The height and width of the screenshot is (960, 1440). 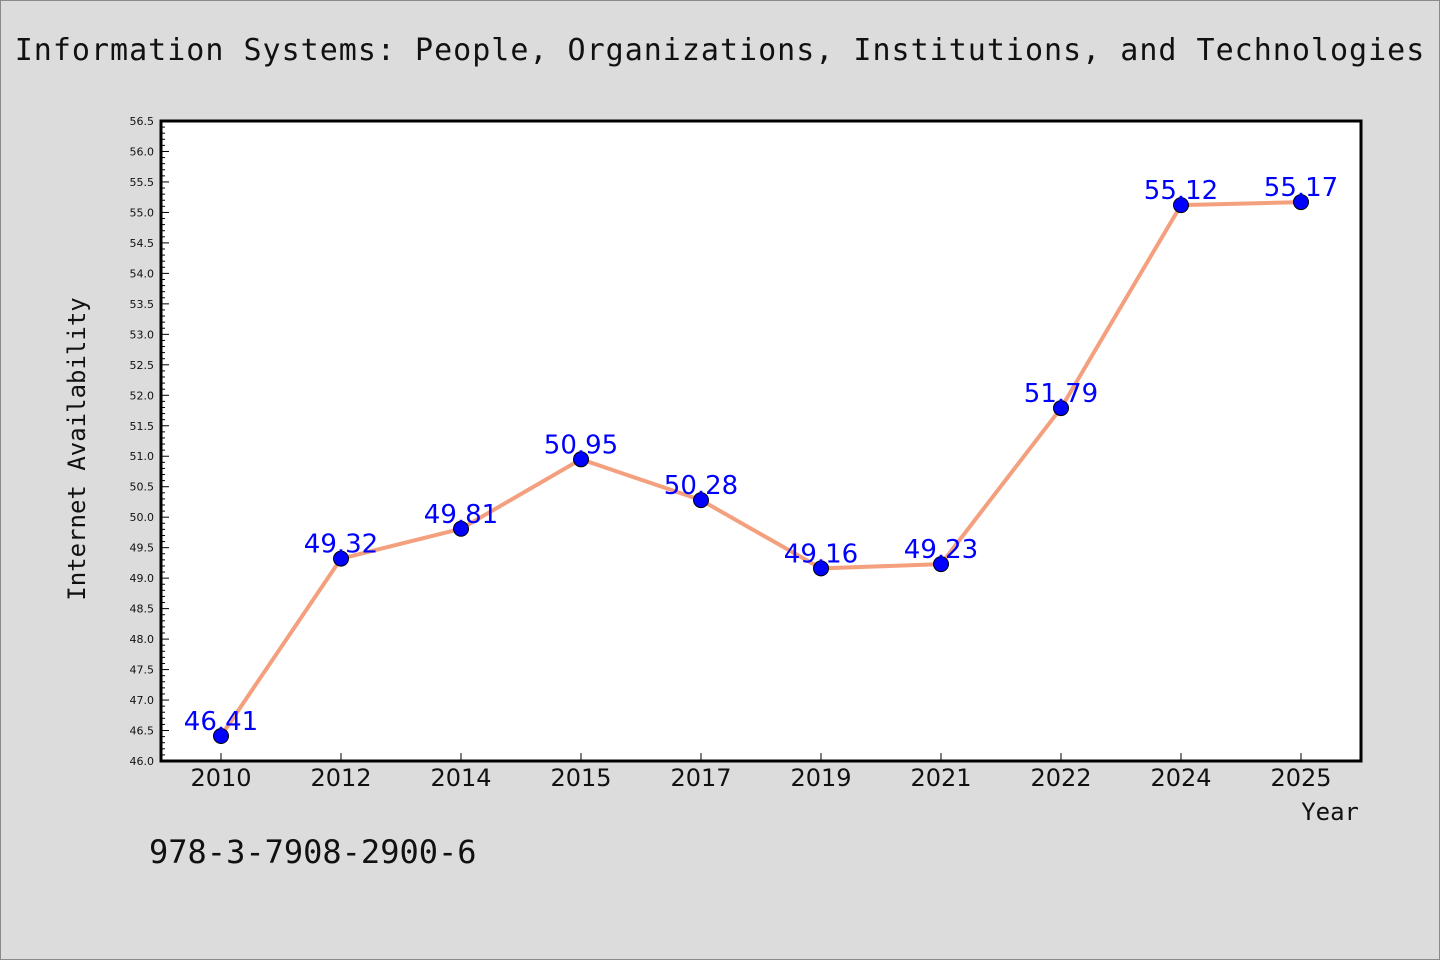 What do you see at coordinates (701, 486) in the screenshot?
I see `data-label: 50.28` at bounding box center [701, 486].